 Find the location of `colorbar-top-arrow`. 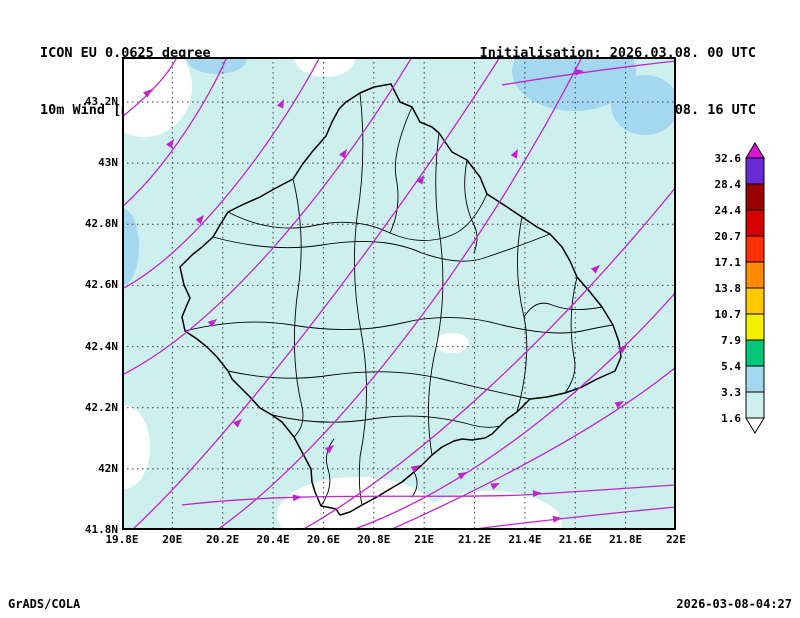

colorbar-top-arrow is located at coordinates (755, 150).